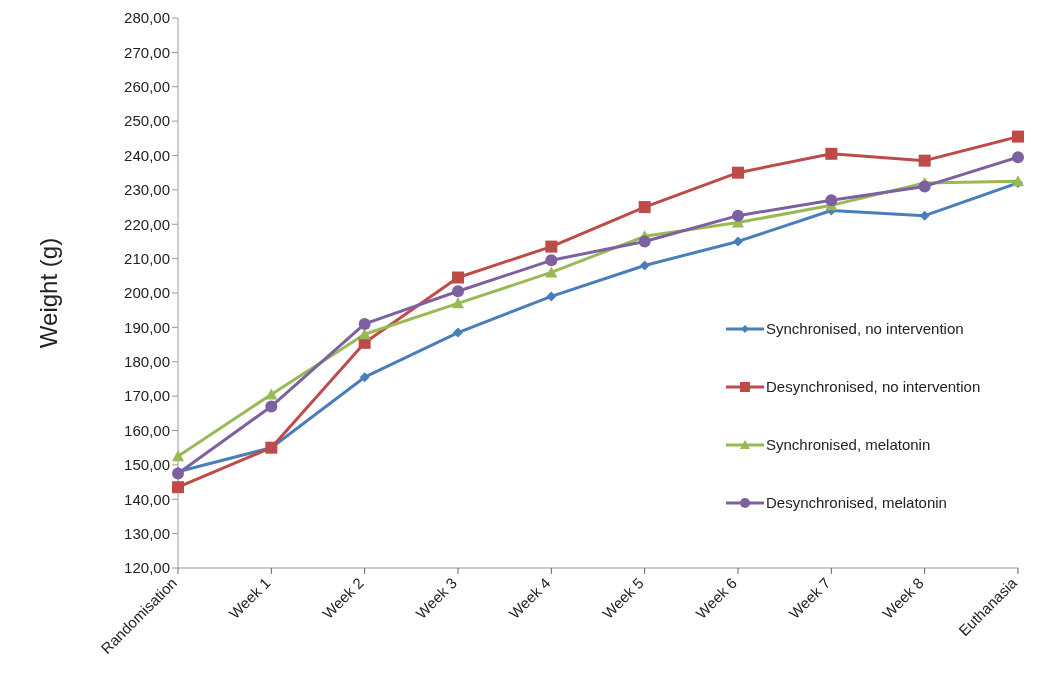 Image resolution: width=1038 pixels, height=686 pixels. Describe the element at coordinates (147, 430) in the screenshot. I see `y-tick-label: 160,00` at that location.